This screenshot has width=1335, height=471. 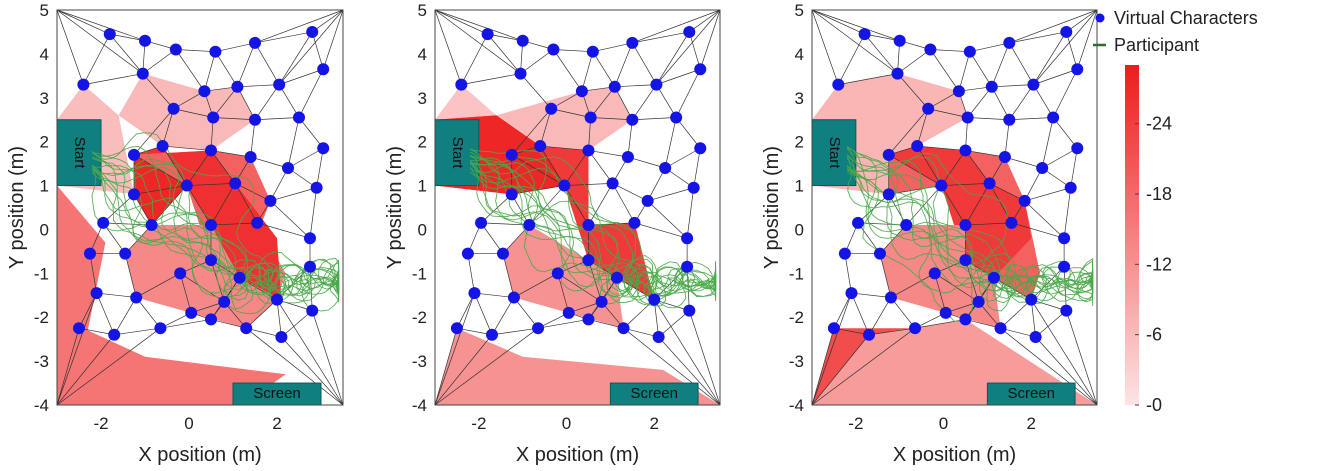 I want to click on virtual-characters, so click(x=955, y=184).